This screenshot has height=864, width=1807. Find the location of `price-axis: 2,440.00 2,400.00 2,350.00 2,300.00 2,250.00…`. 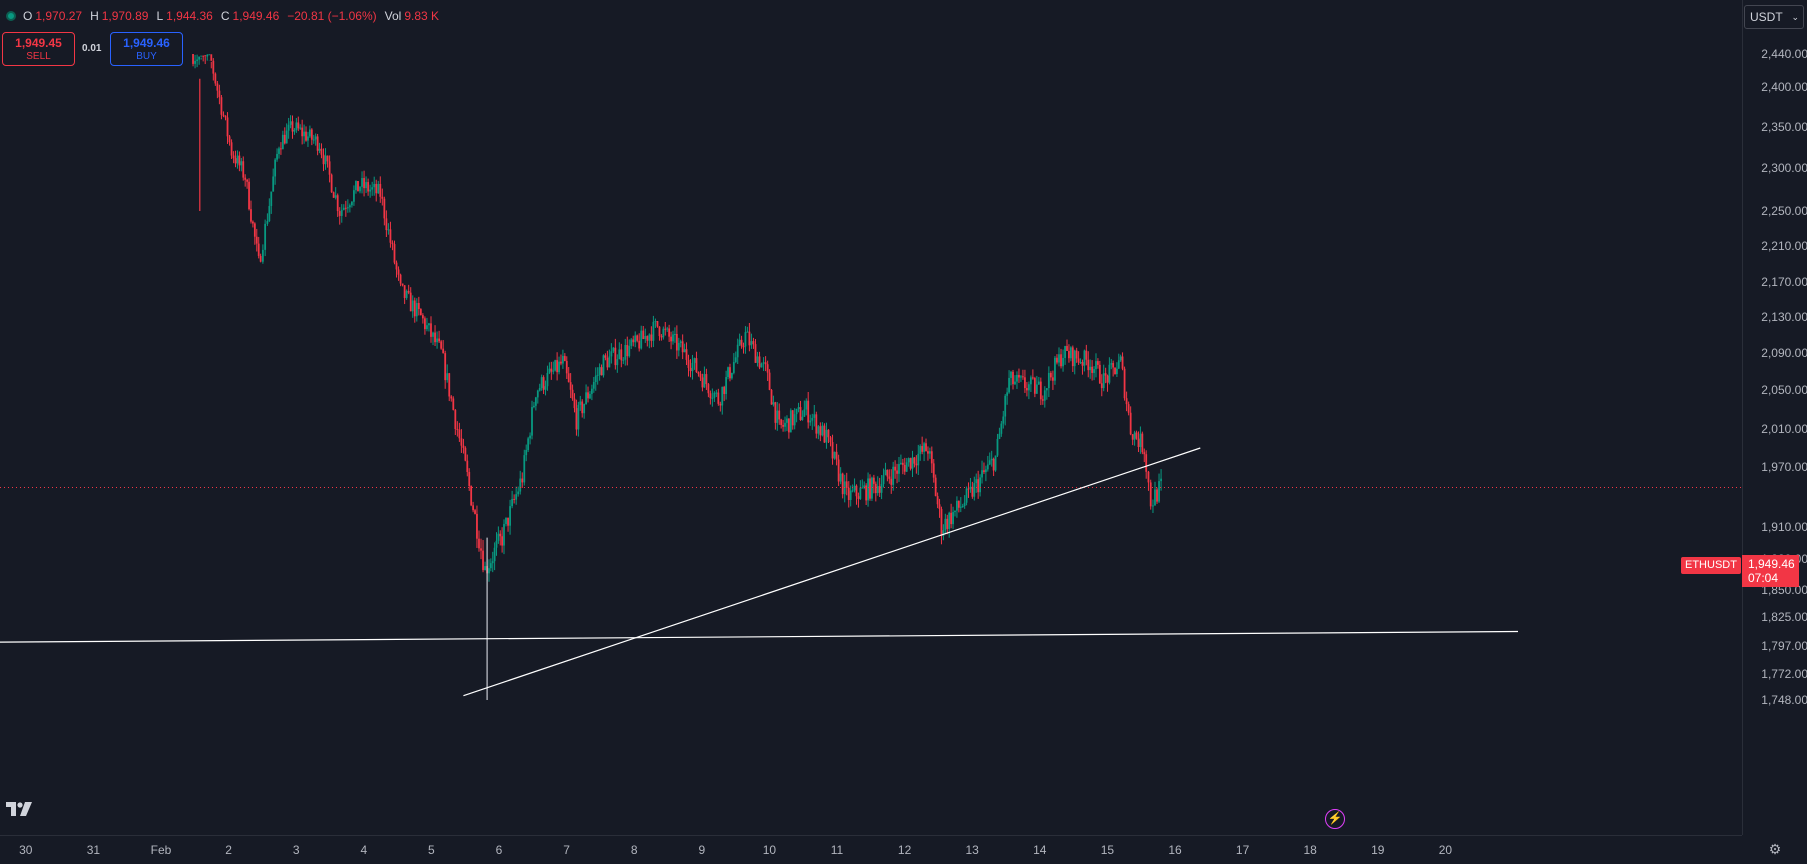

price-axis: 2,440.00 2,400.00 2,350.00 2,300.00 2,250.00… is located at coordinates (1774, 417).